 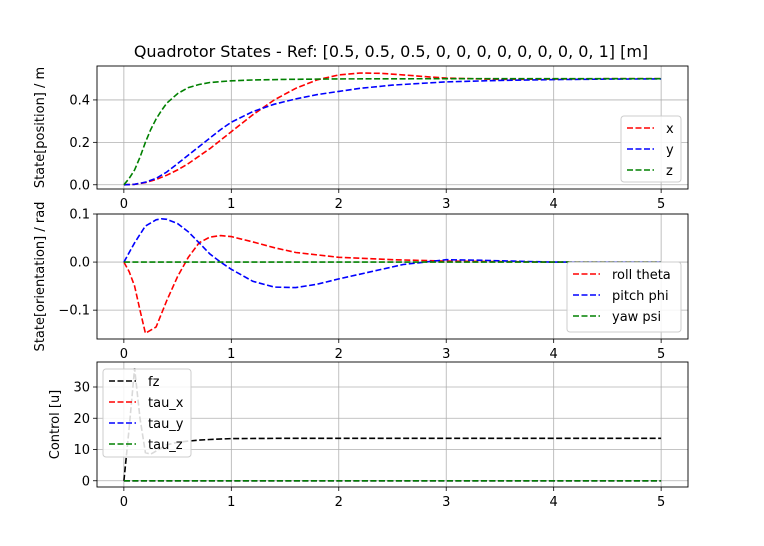 What do you see at coordinates (81, 419) in the screenshot?
I see `y-tick-label: 20` at bounding box center [81, 419].